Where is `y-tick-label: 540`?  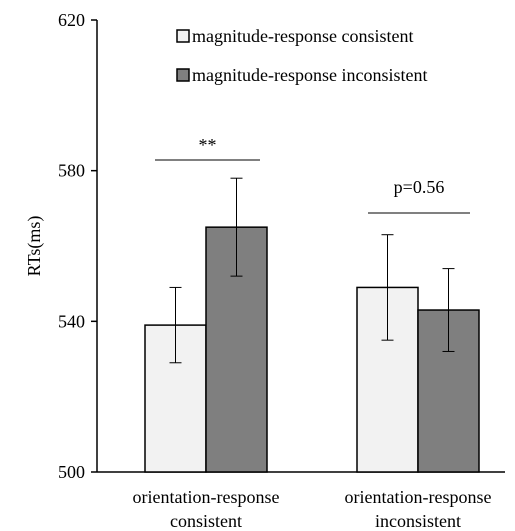 y-tick-label: 540 is located at coordinates (71, 321).